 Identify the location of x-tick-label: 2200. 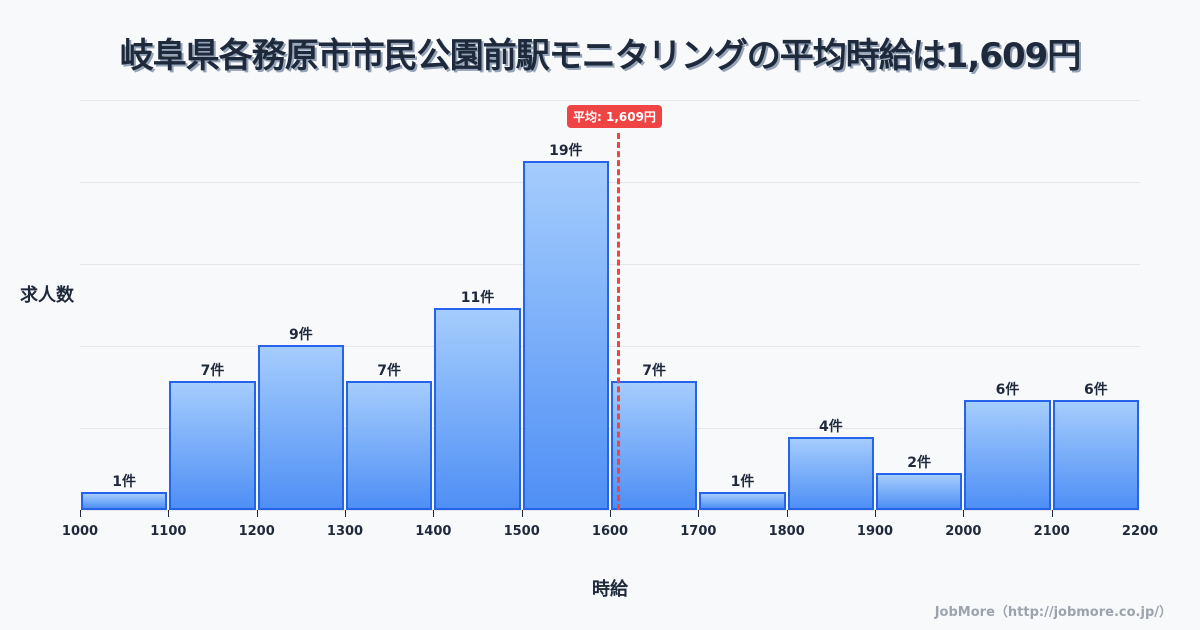
(1140, 531).